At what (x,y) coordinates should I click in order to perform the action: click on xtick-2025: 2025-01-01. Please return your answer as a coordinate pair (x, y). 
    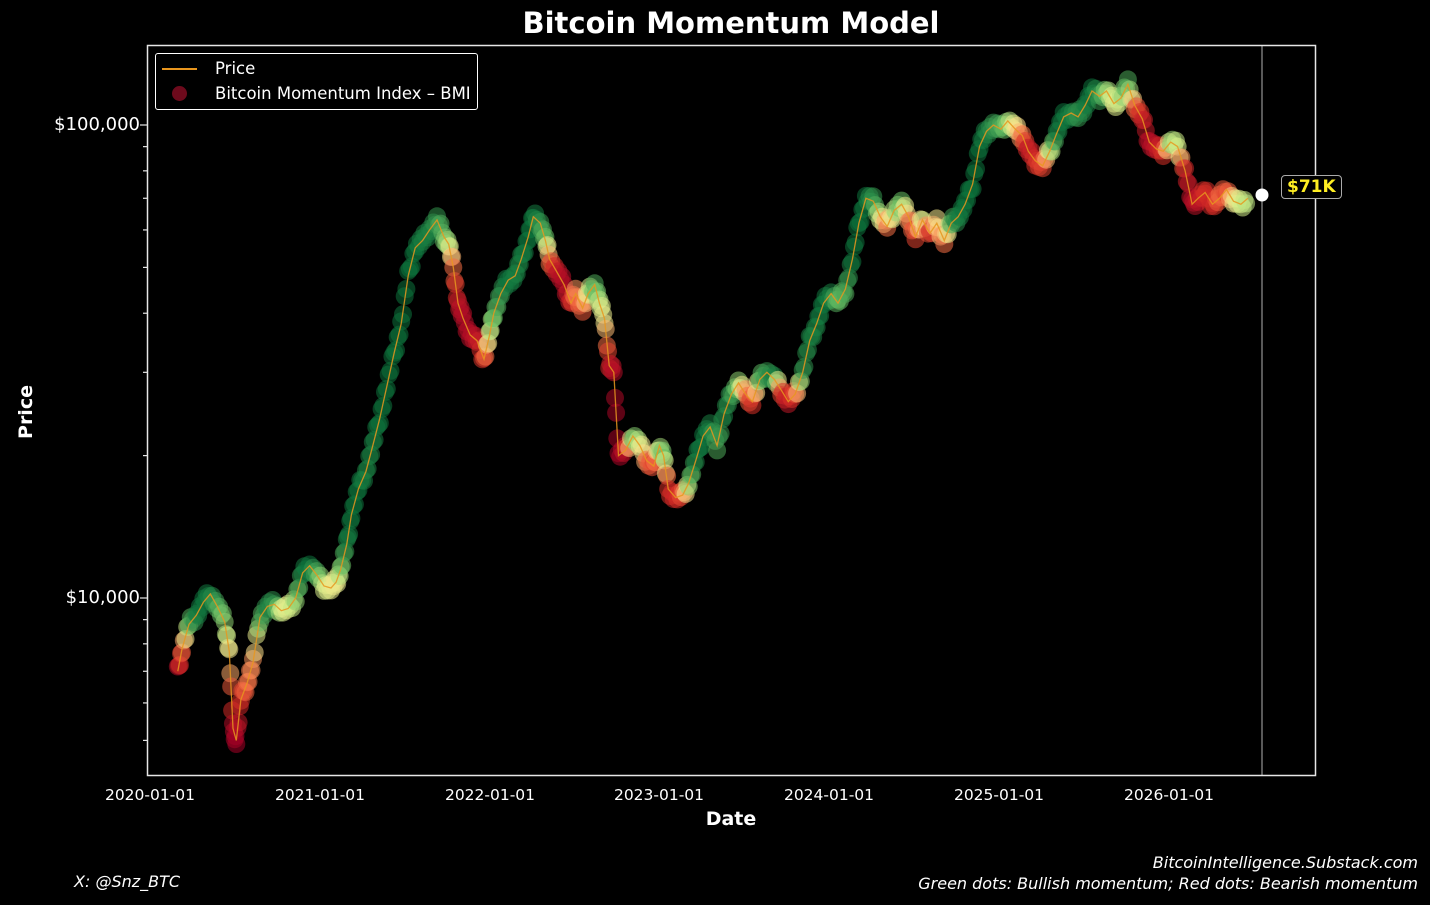
    Looking at the image, I should click on (999, 795).